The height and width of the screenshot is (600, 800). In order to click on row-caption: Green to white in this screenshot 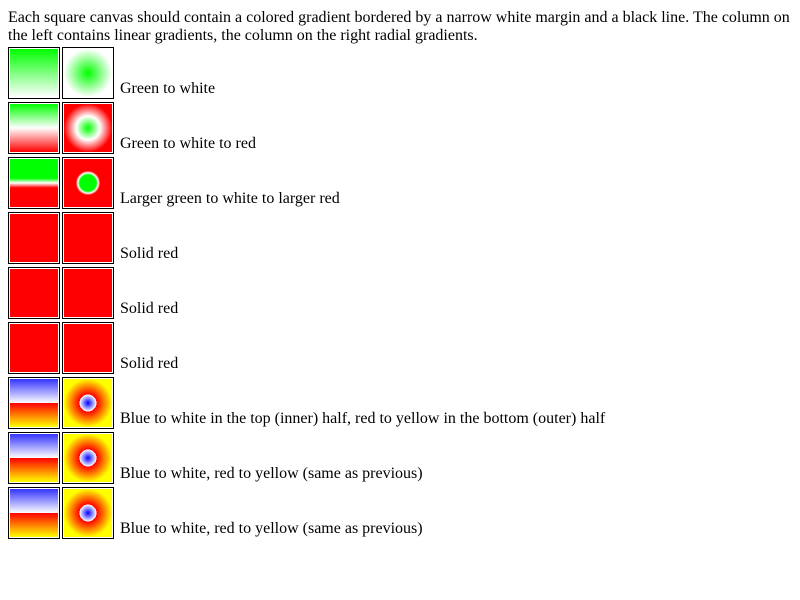, I will do `click(168, 88)`.